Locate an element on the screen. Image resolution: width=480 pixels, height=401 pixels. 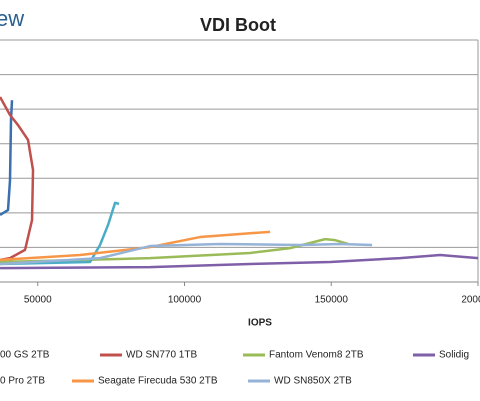
legend-label: WD SN850X 2TB is located at coordinates (313, 381).